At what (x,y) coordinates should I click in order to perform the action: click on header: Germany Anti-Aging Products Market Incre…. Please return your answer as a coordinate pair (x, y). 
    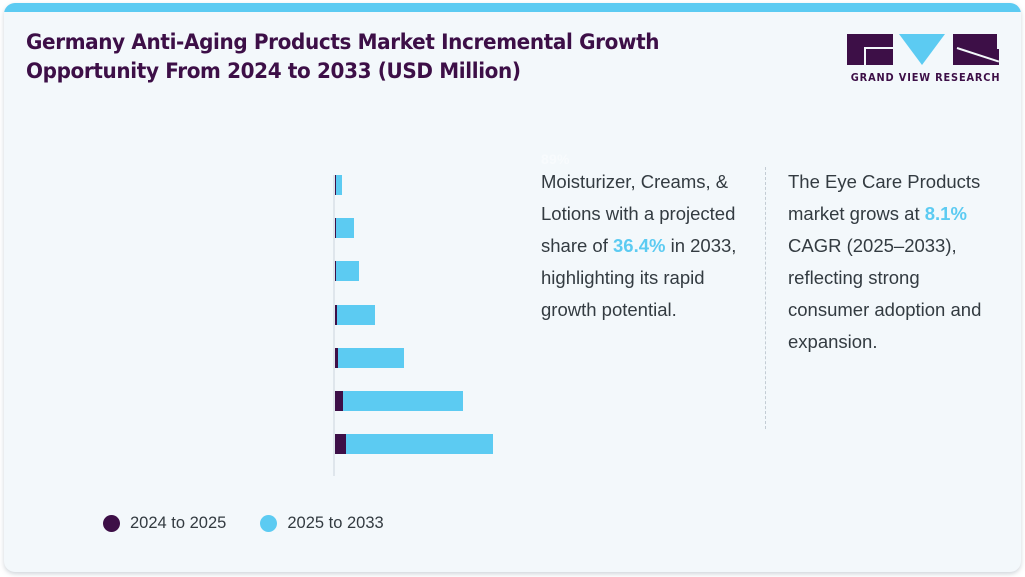
    Looking at the image, I should click on (512, 55).